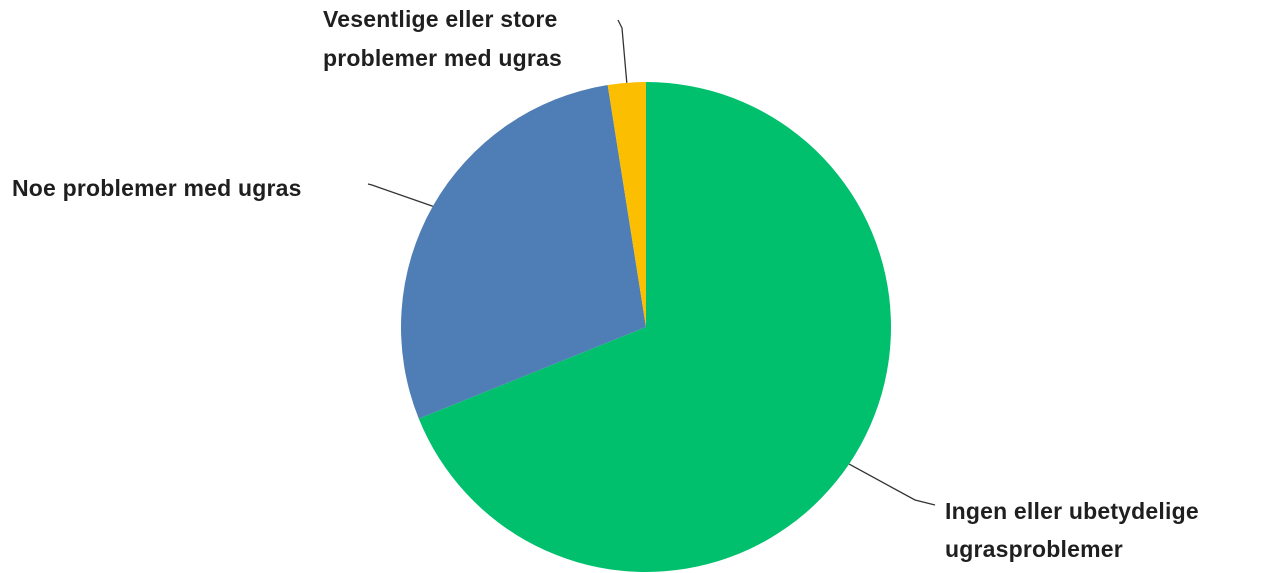 The width and height of the screenshot is (1276, 573). I want to click on slice-vesentlige, so click(626, 204).